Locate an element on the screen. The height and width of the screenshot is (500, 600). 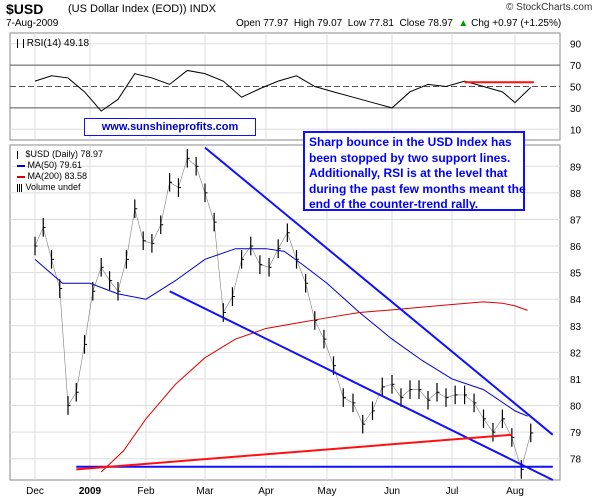
y-tick-label: 83 is located at coordinates (576, 327).